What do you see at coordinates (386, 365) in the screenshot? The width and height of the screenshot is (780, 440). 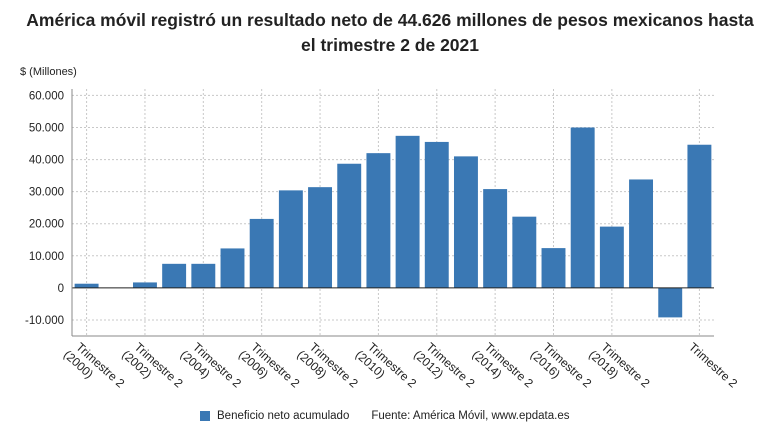 I see `x-tick-label: Trimestre 2(2010)` at bounding box center [386, 365].